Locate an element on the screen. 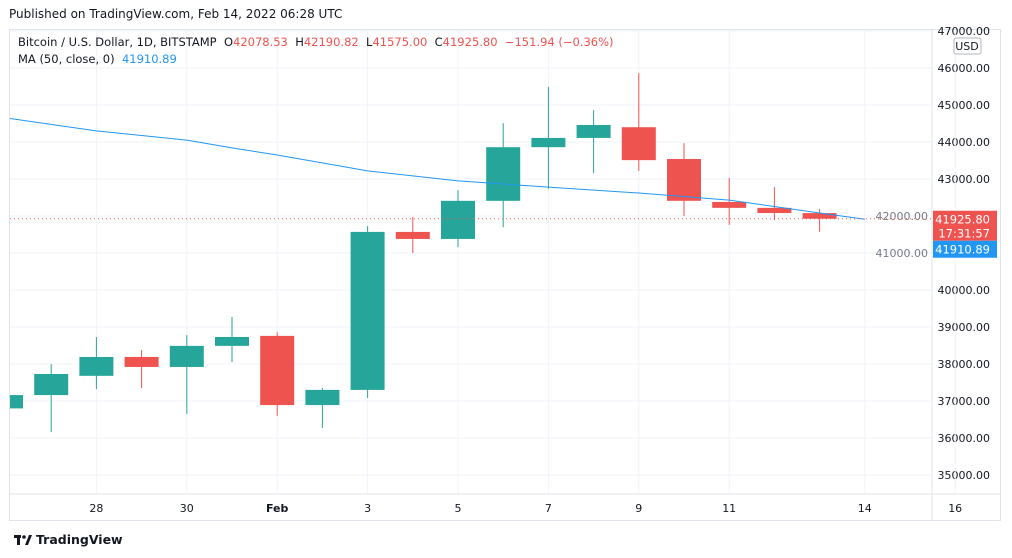 The image size is (1012, 558). y-tick-label: 45000.00 is located at coordinates (964, 105).